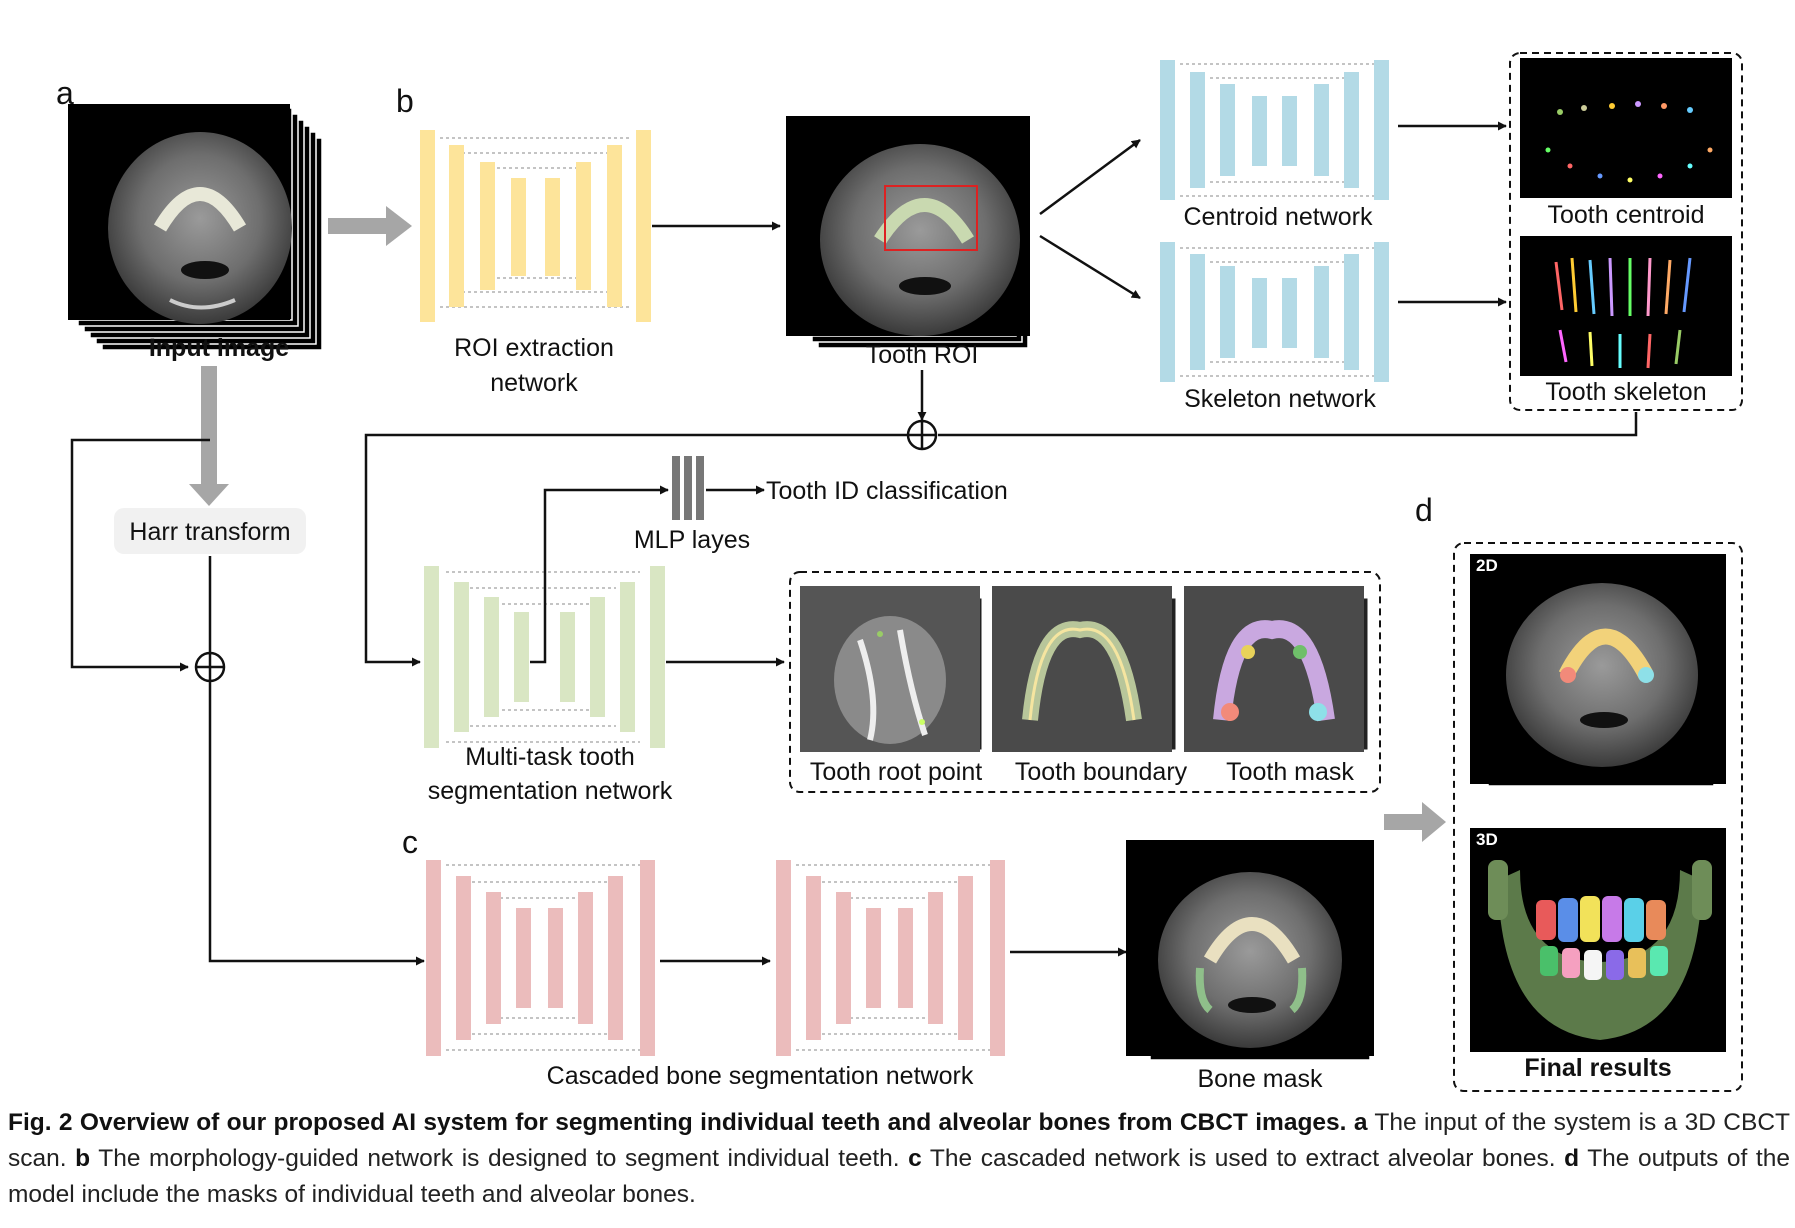 The image size is (1795, 1228). Describe the element at coordinates (40, 1122) in the screenshot. I see `caption-fig-label: Fig. 2` at that location.